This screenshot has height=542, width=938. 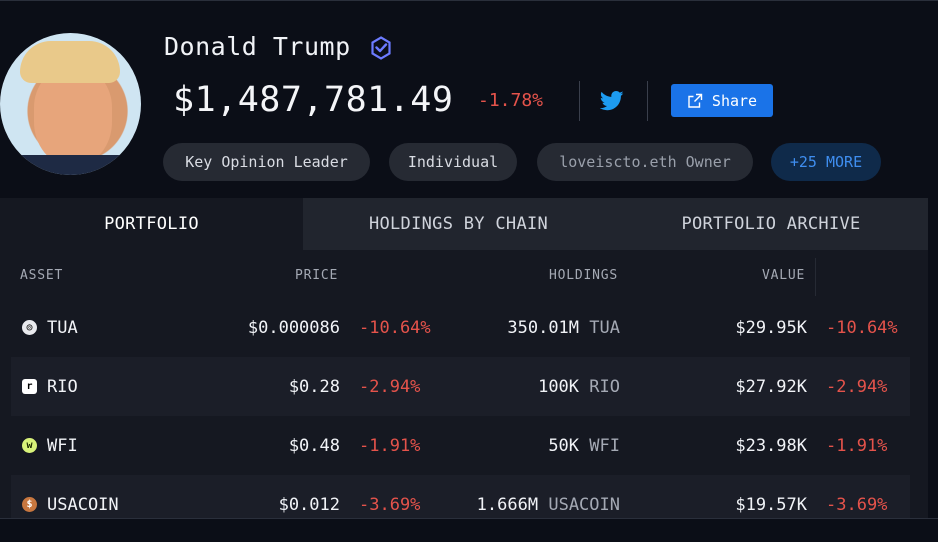 I want to click on price-change: -1.91%, so click(x=390, y=445).